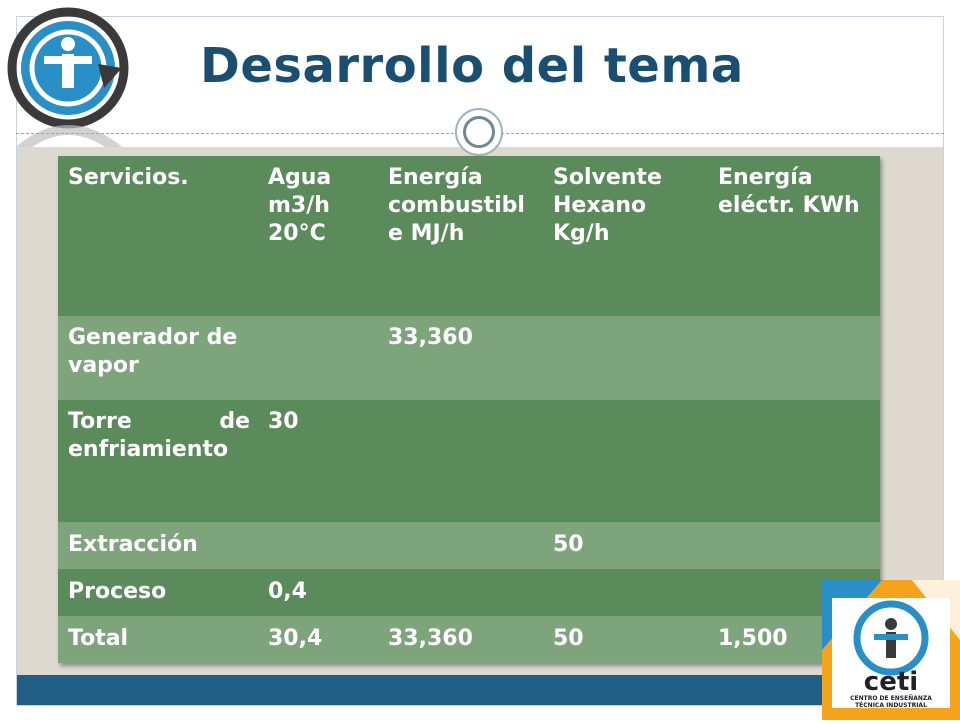 The width and height of the screenshot is (960, 724). Describe the element at coordinates (318, 639) in the screenshot. I see `table-cell: 30,4` at that location.